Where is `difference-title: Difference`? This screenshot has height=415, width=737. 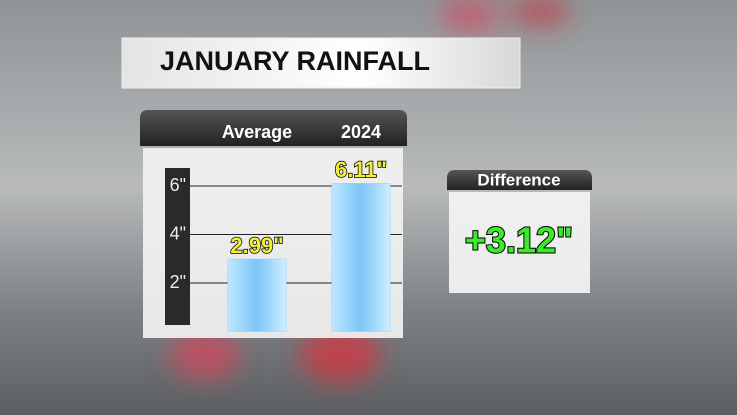 difference-title: Difference is located at coordinates (518, 179).